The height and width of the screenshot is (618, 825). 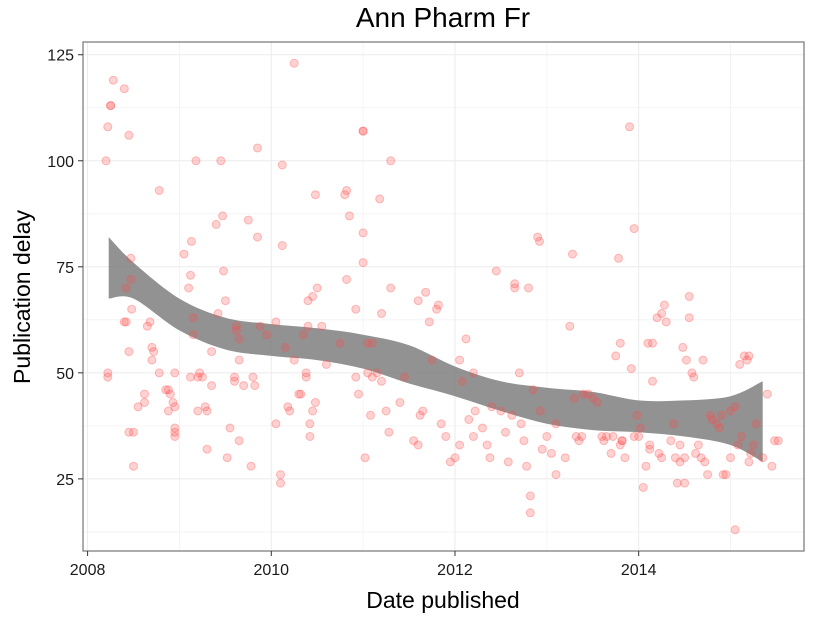 I want to click on x-axis-title: Date published, so click(x=442, y=600).